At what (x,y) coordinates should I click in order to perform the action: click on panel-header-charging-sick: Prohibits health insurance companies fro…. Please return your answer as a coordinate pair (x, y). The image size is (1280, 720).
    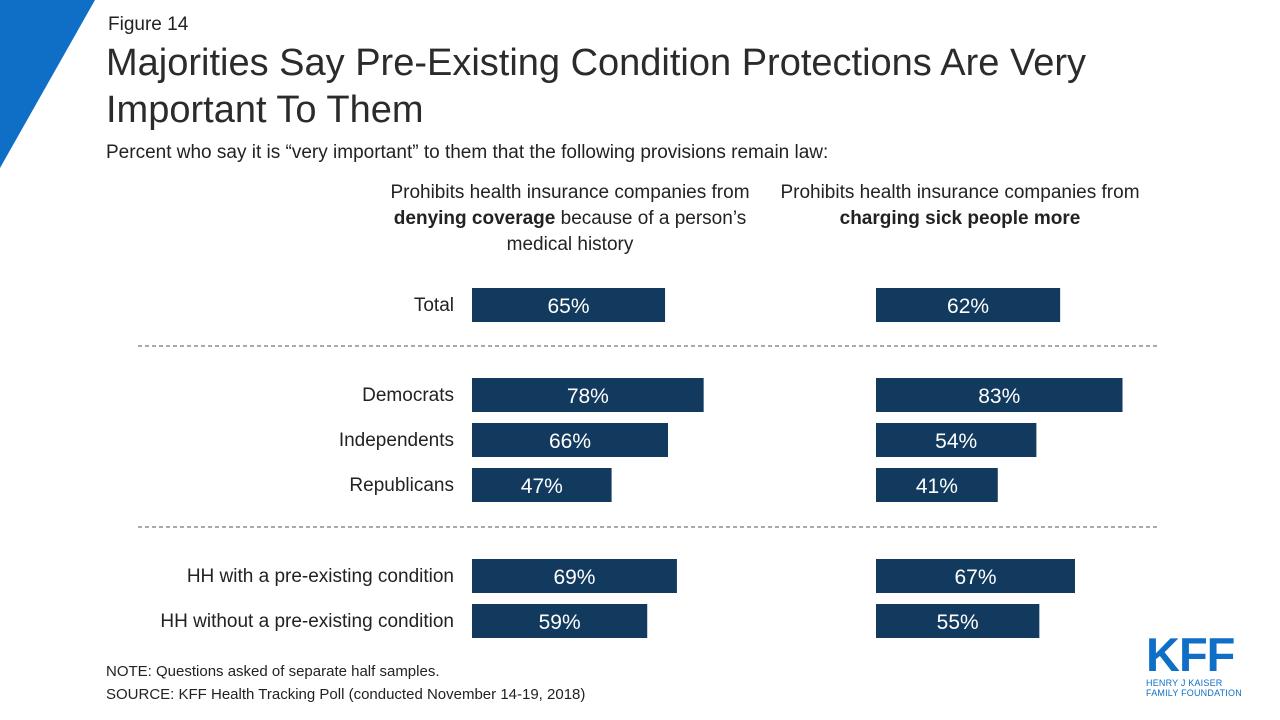
    Looking at the image, I should click on (960, 206).